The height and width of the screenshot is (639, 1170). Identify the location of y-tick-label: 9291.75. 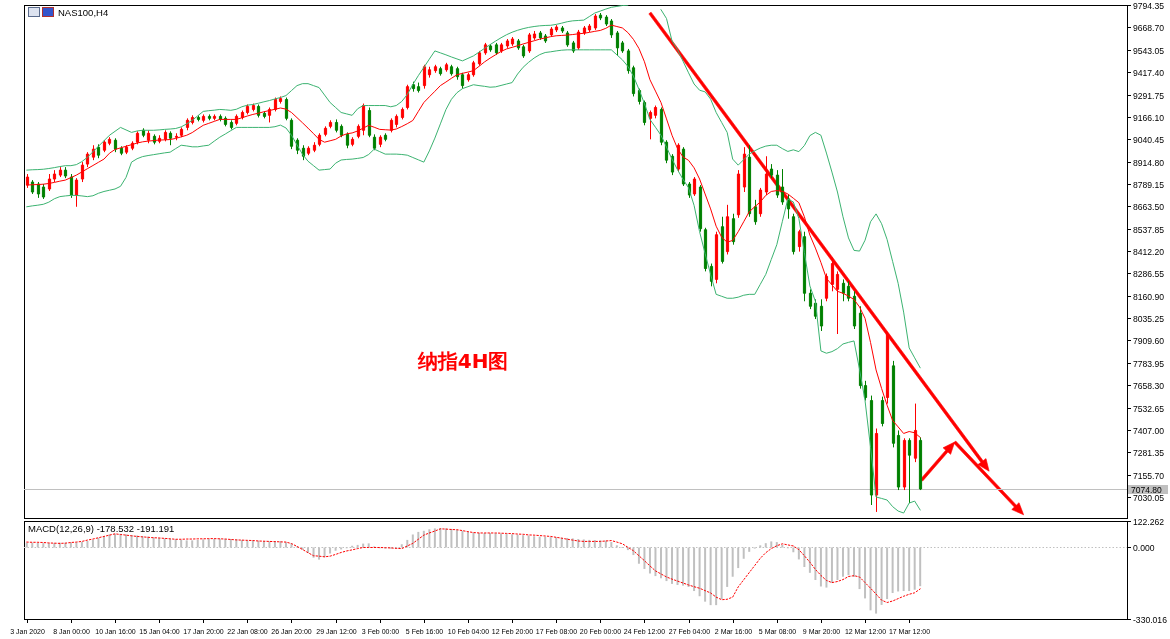
(1149, 95).